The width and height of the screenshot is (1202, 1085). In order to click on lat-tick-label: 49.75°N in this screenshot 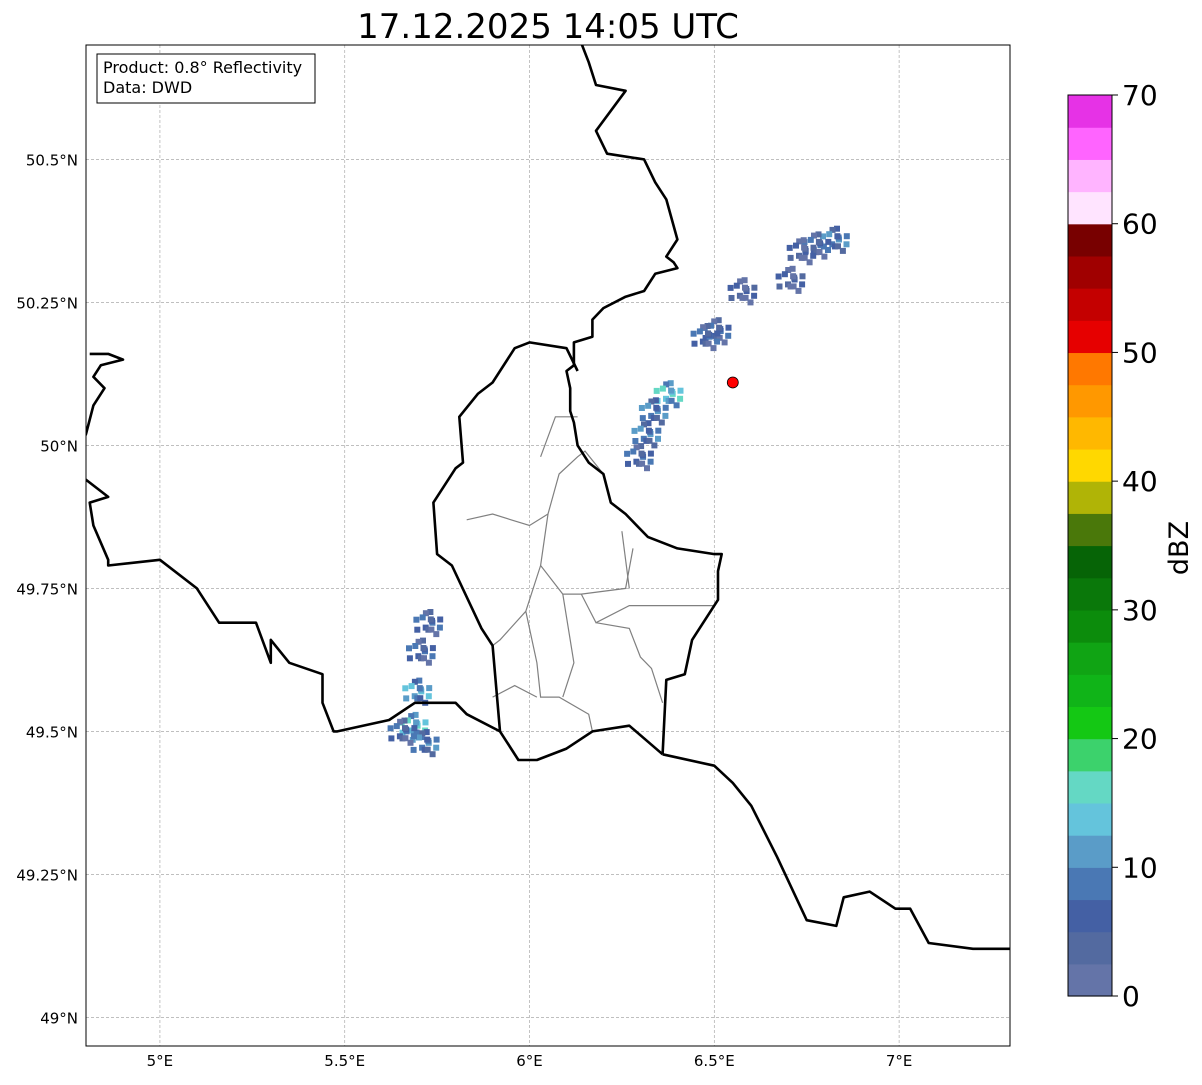, I will do `click(47, 589)`.